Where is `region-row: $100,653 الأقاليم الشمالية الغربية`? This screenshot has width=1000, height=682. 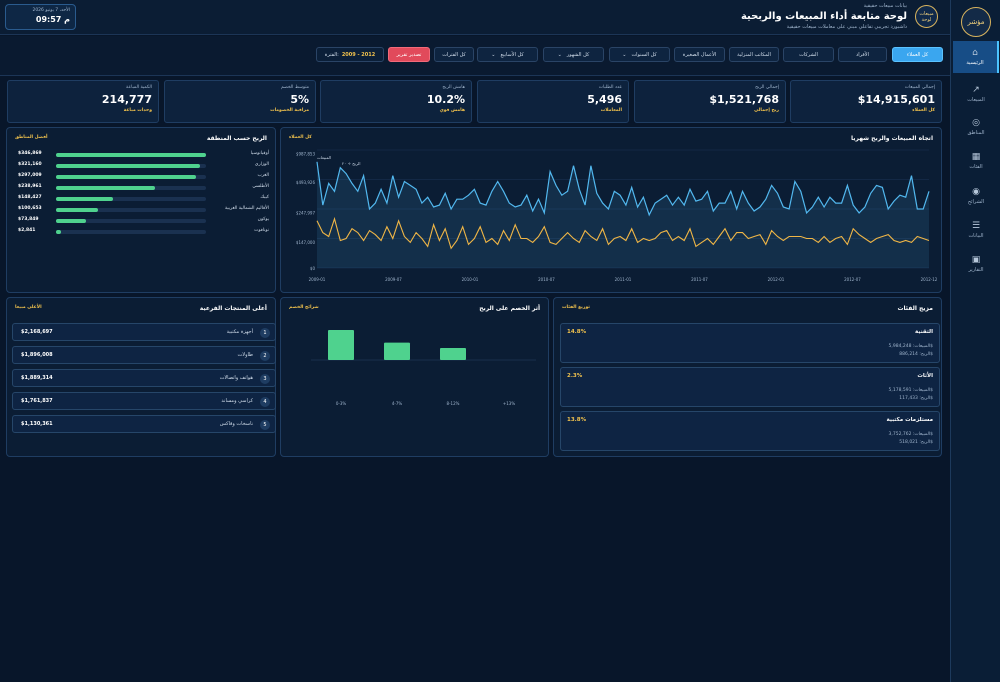 region-row: $100,653 الأقاليم الشمالية الغربية is located at coordinates (144, 209).